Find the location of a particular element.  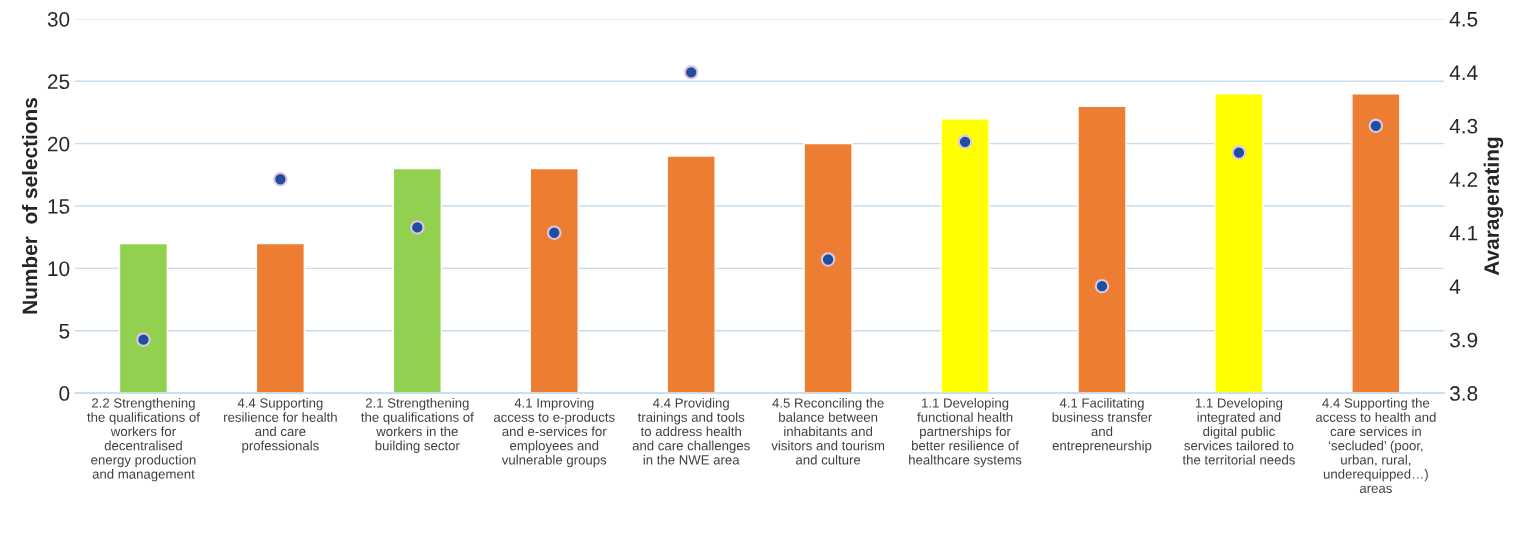

y-tick-label: 5 is located at coordinates (64, 331).